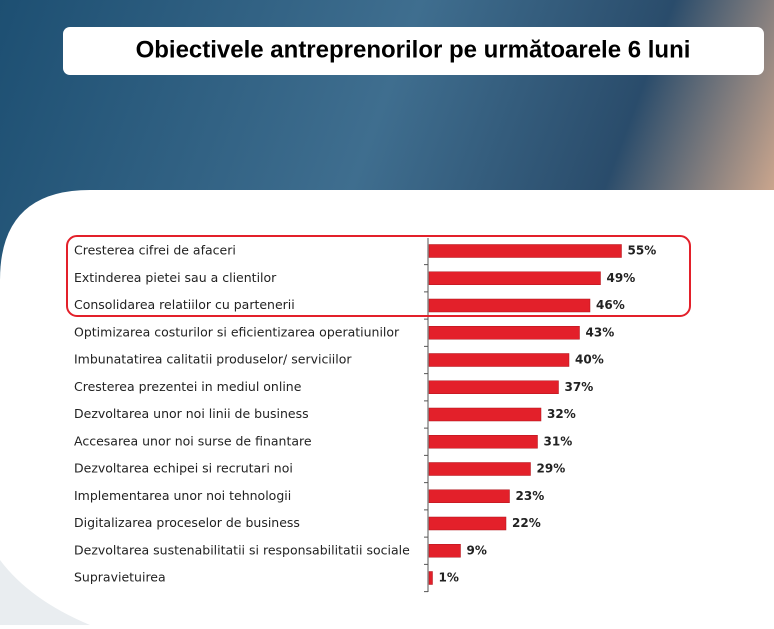 The height and width of the screenshot is (629, 774). I want to click on category-label: Accesarea unor noi surse de finantare, so click(193, 440).